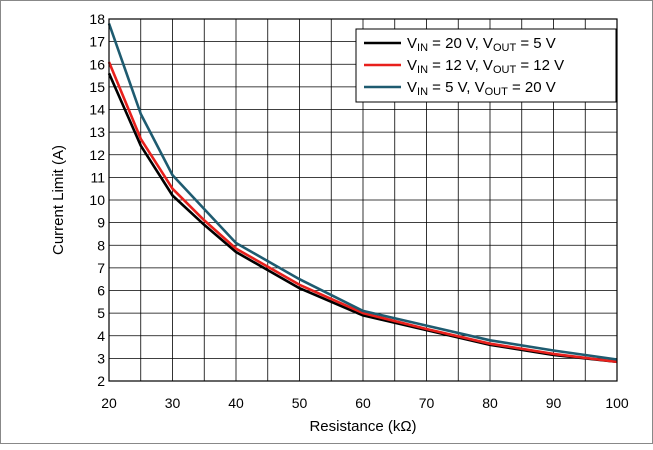  I want to click on y-axis-title: Current Limit (A), so click(58, 200).